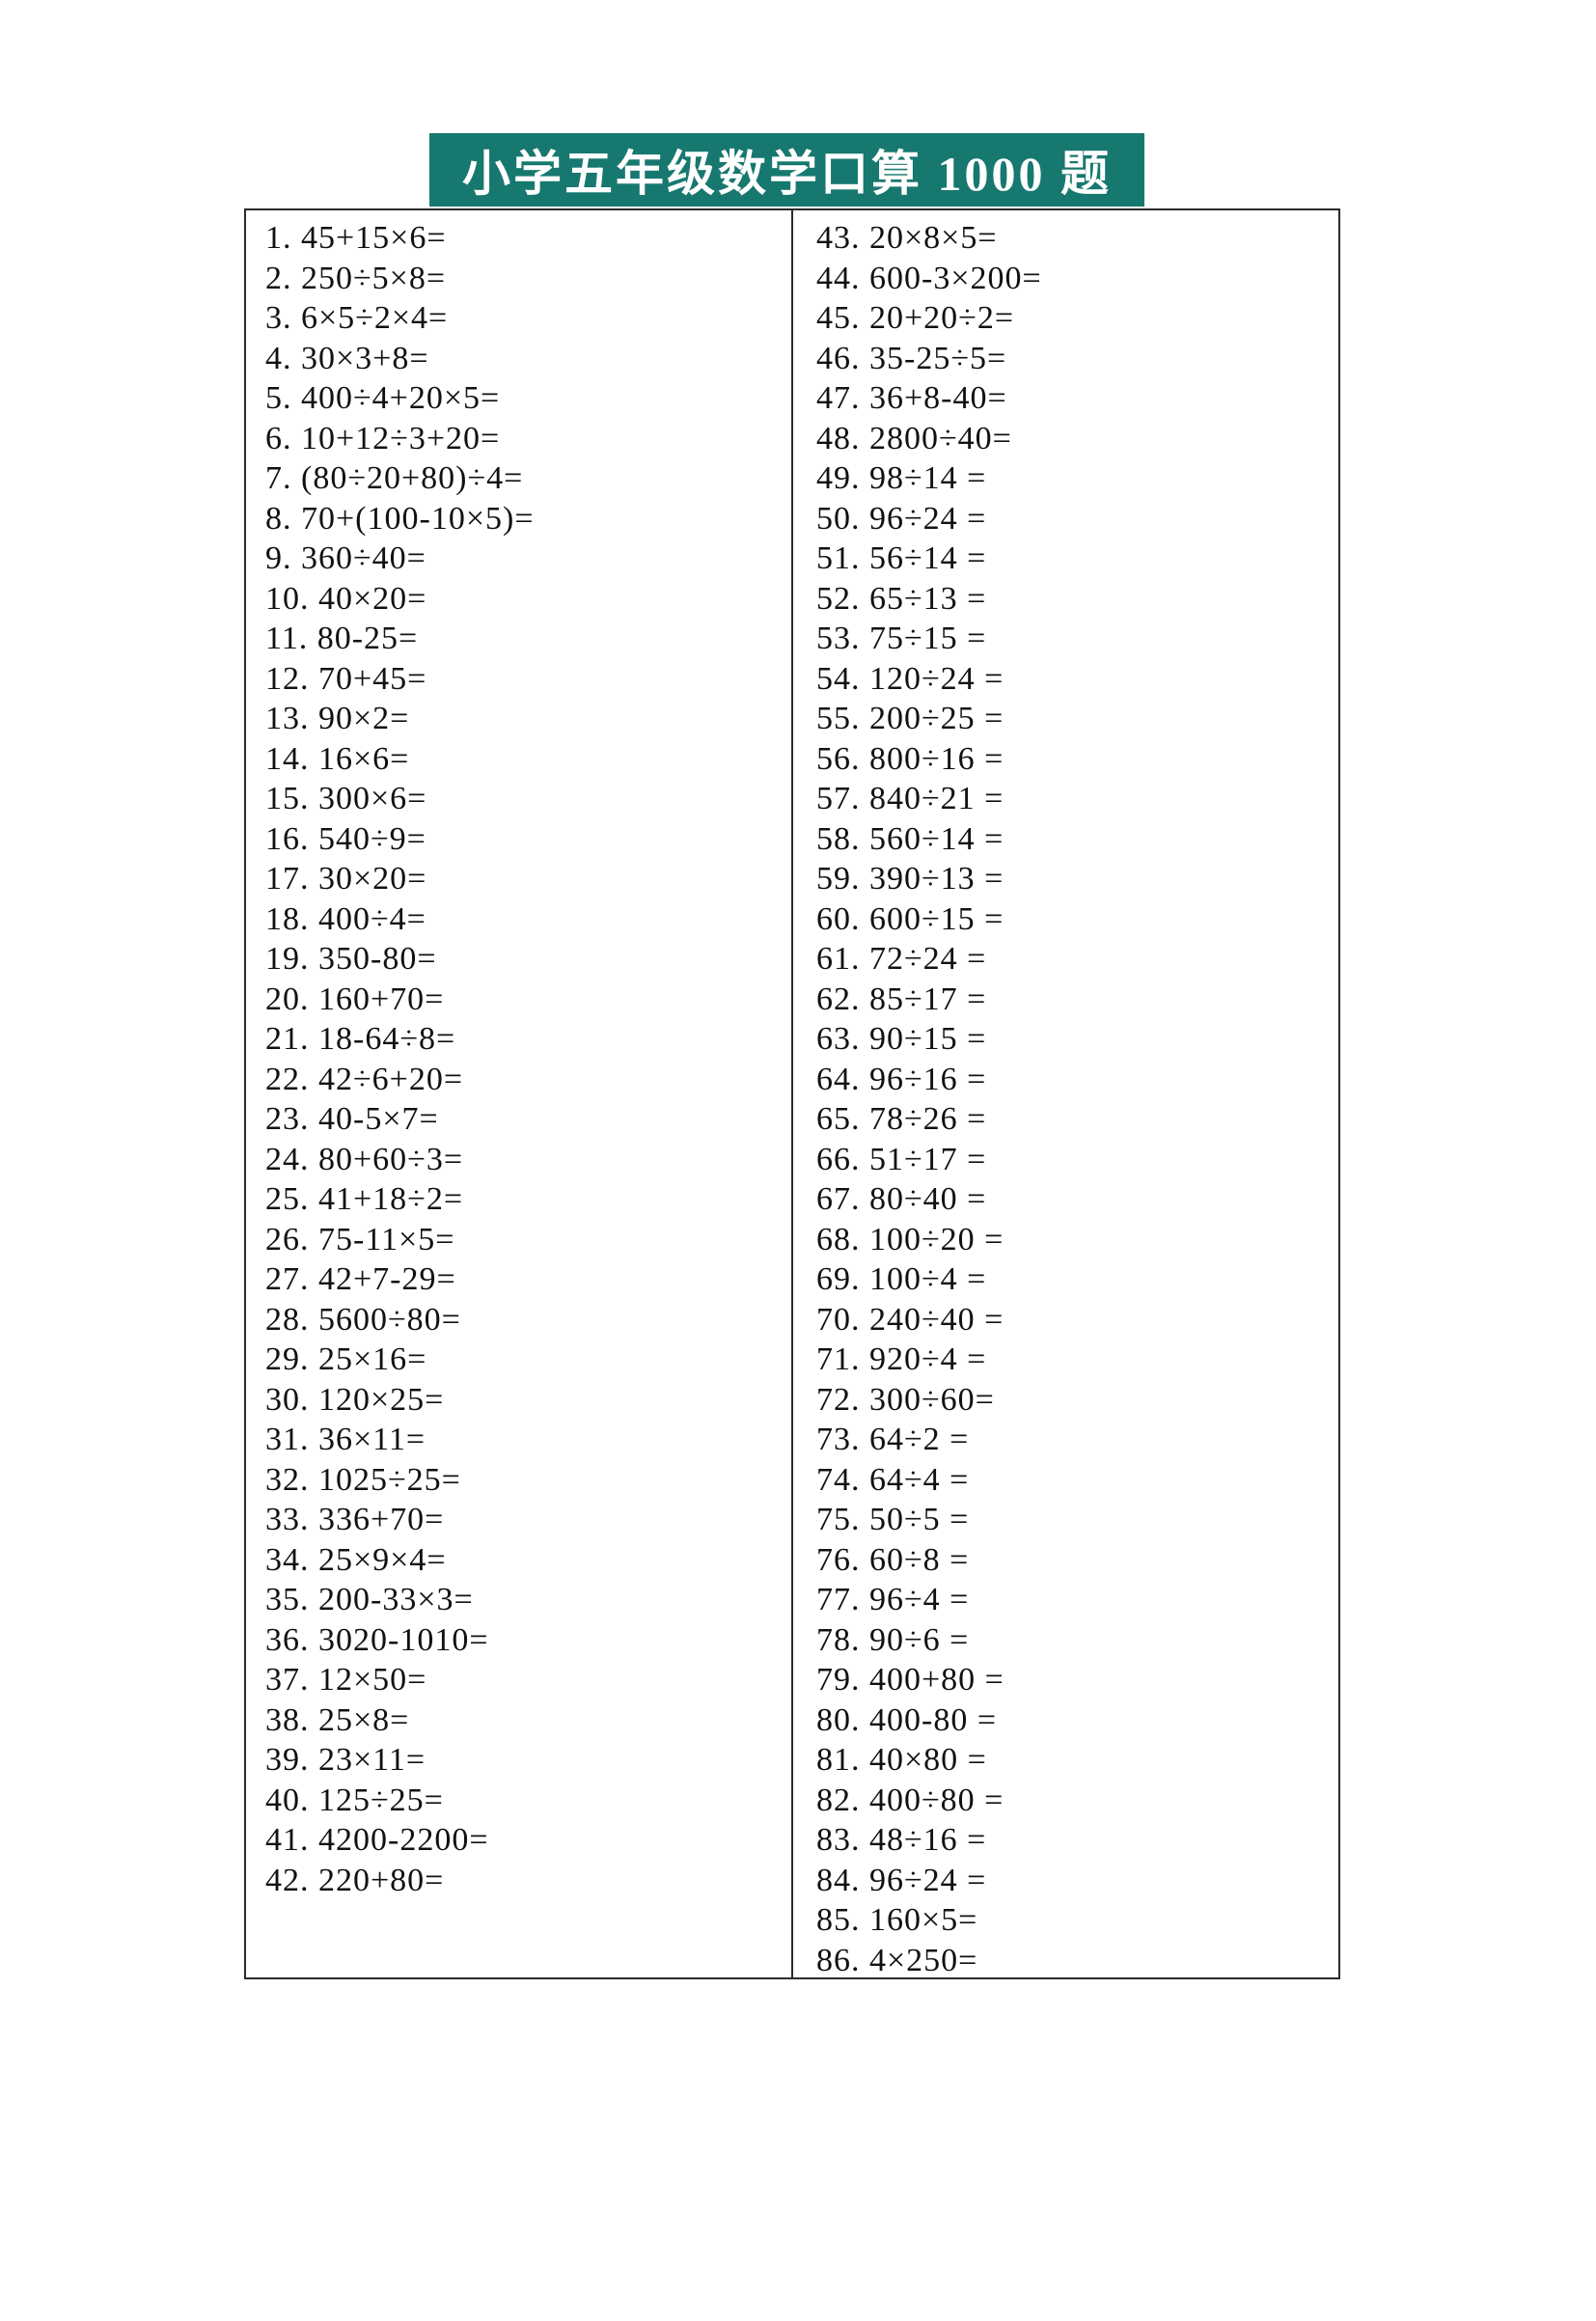  I want to click on problem-item: 50. 96÷24 =, so click(902, 518).